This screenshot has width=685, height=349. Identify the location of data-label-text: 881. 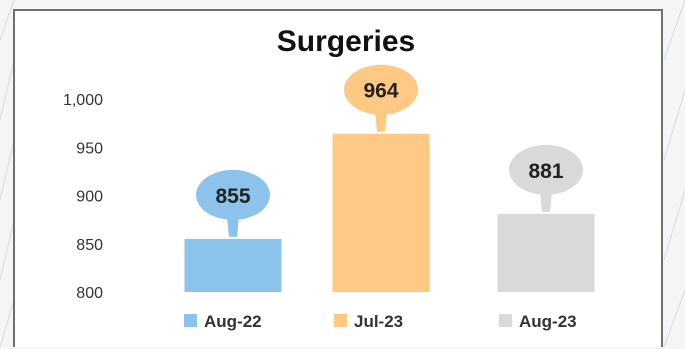
(545, 171).